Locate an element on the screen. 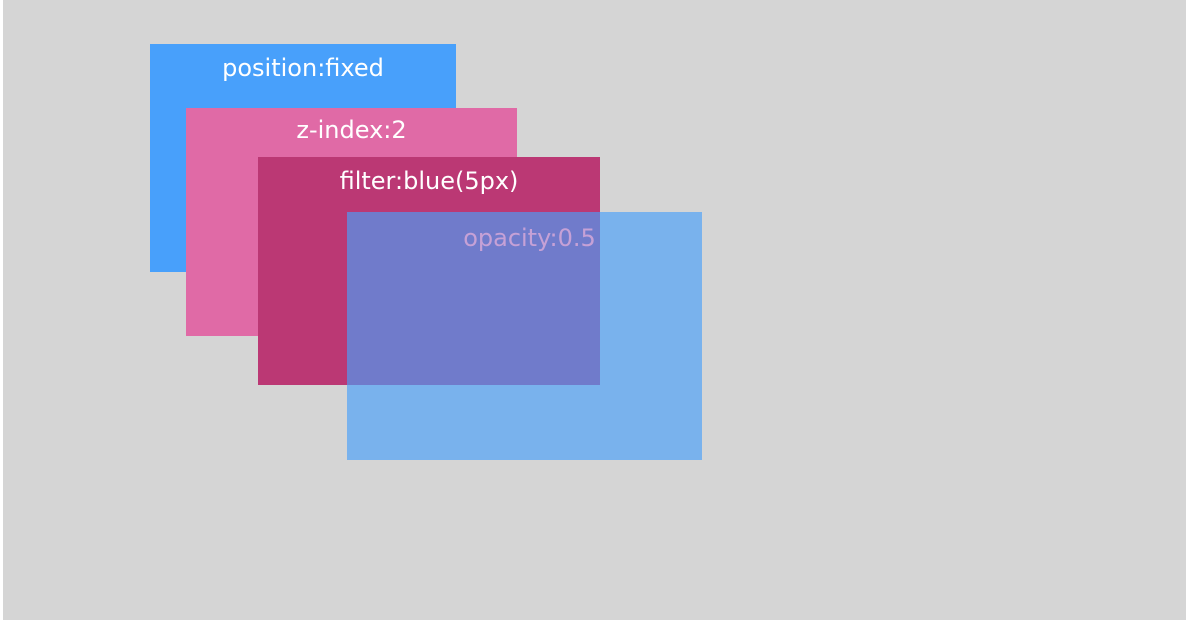  opacity-layer: opacity:0.5 is located at coordinates (524, 336).